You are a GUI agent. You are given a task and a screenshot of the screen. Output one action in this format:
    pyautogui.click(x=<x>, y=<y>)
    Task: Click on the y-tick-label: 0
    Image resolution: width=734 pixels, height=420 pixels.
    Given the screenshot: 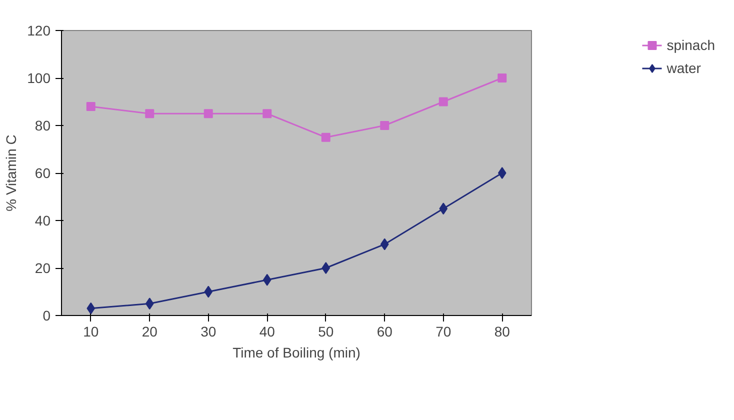 What is the action you would take?
    pyautogui.click(x=46, y=316)
    